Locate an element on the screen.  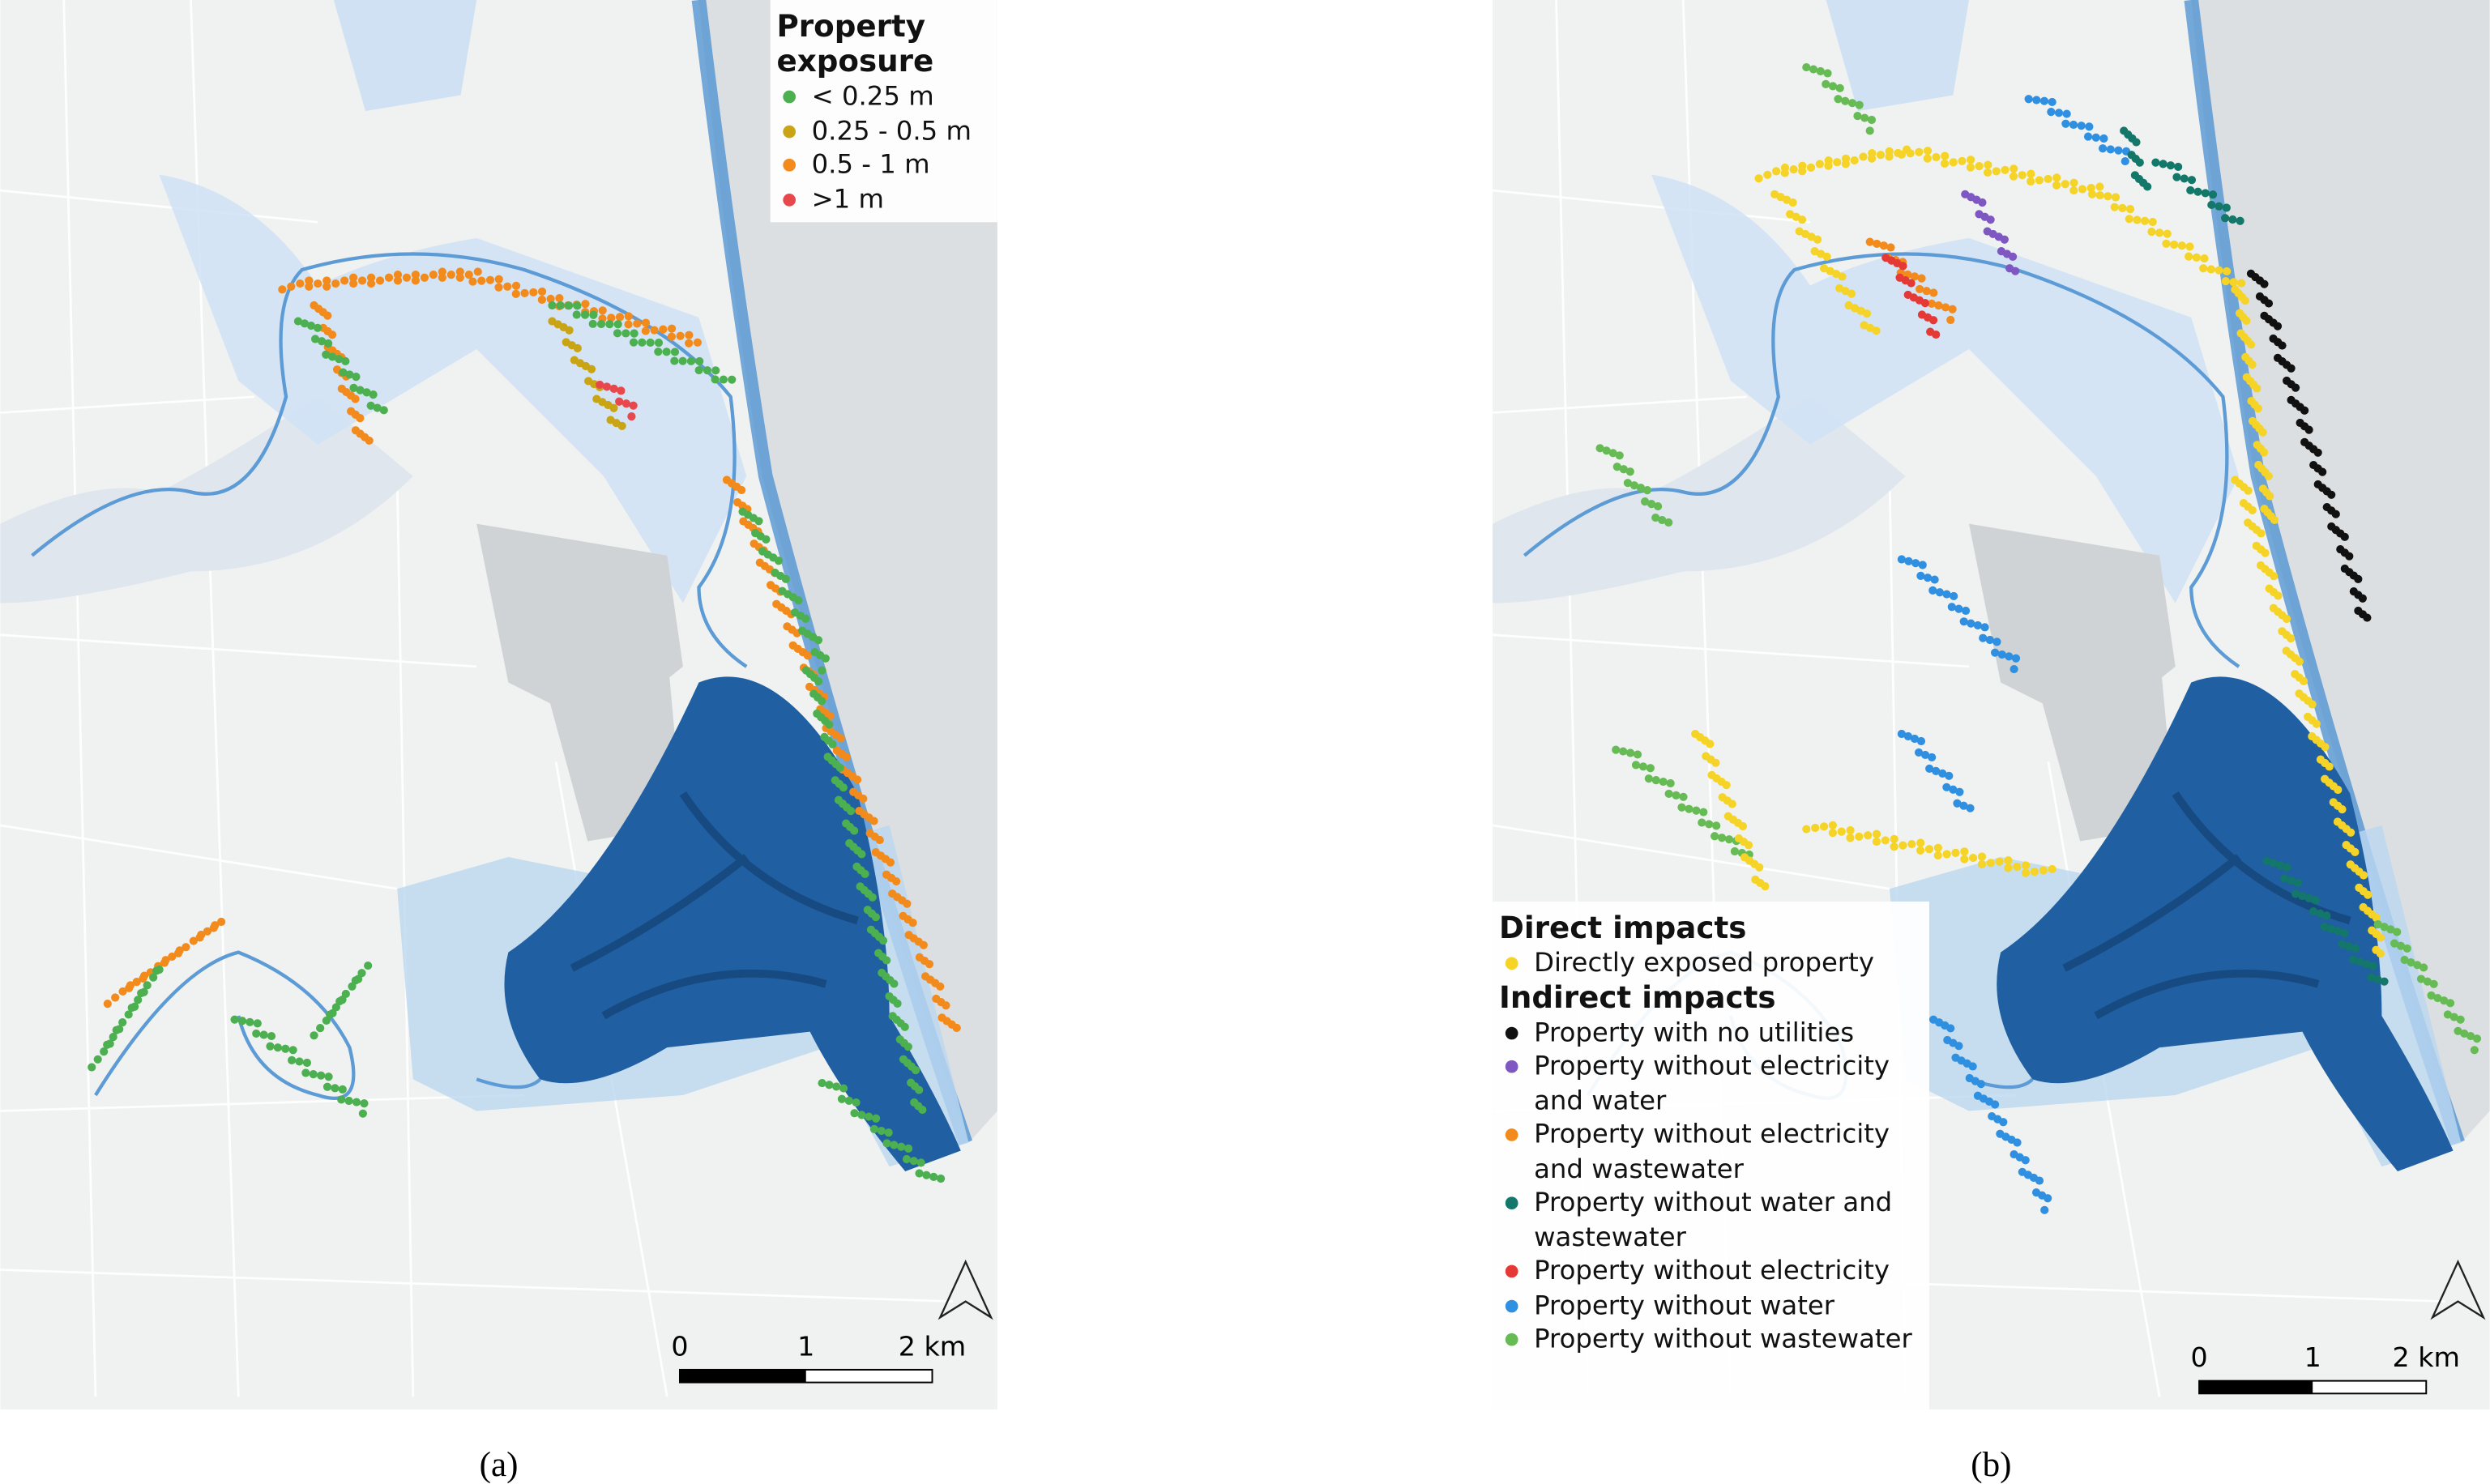
legend-item: Property with no utilities is located at coordinates (1713, 1032).